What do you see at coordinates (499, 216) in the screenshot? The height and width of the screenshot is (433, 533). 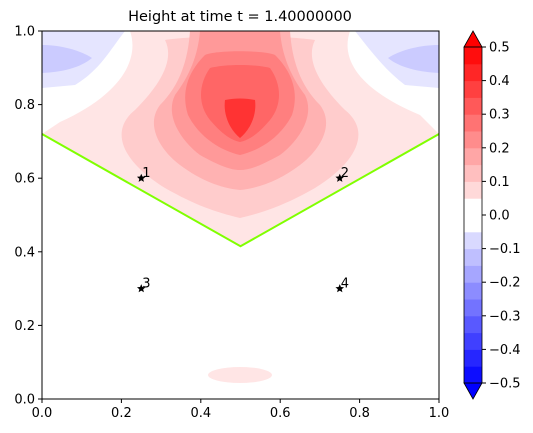 I see `colorbar-tick-label: 0.0` at bounding box center [499, 216].